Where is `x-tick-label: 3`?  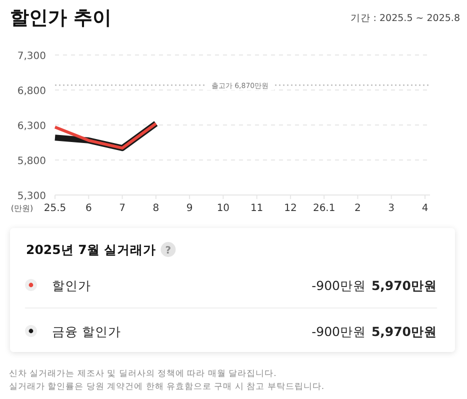
x-tick-label: 3 is located at coordinates (391, 208).